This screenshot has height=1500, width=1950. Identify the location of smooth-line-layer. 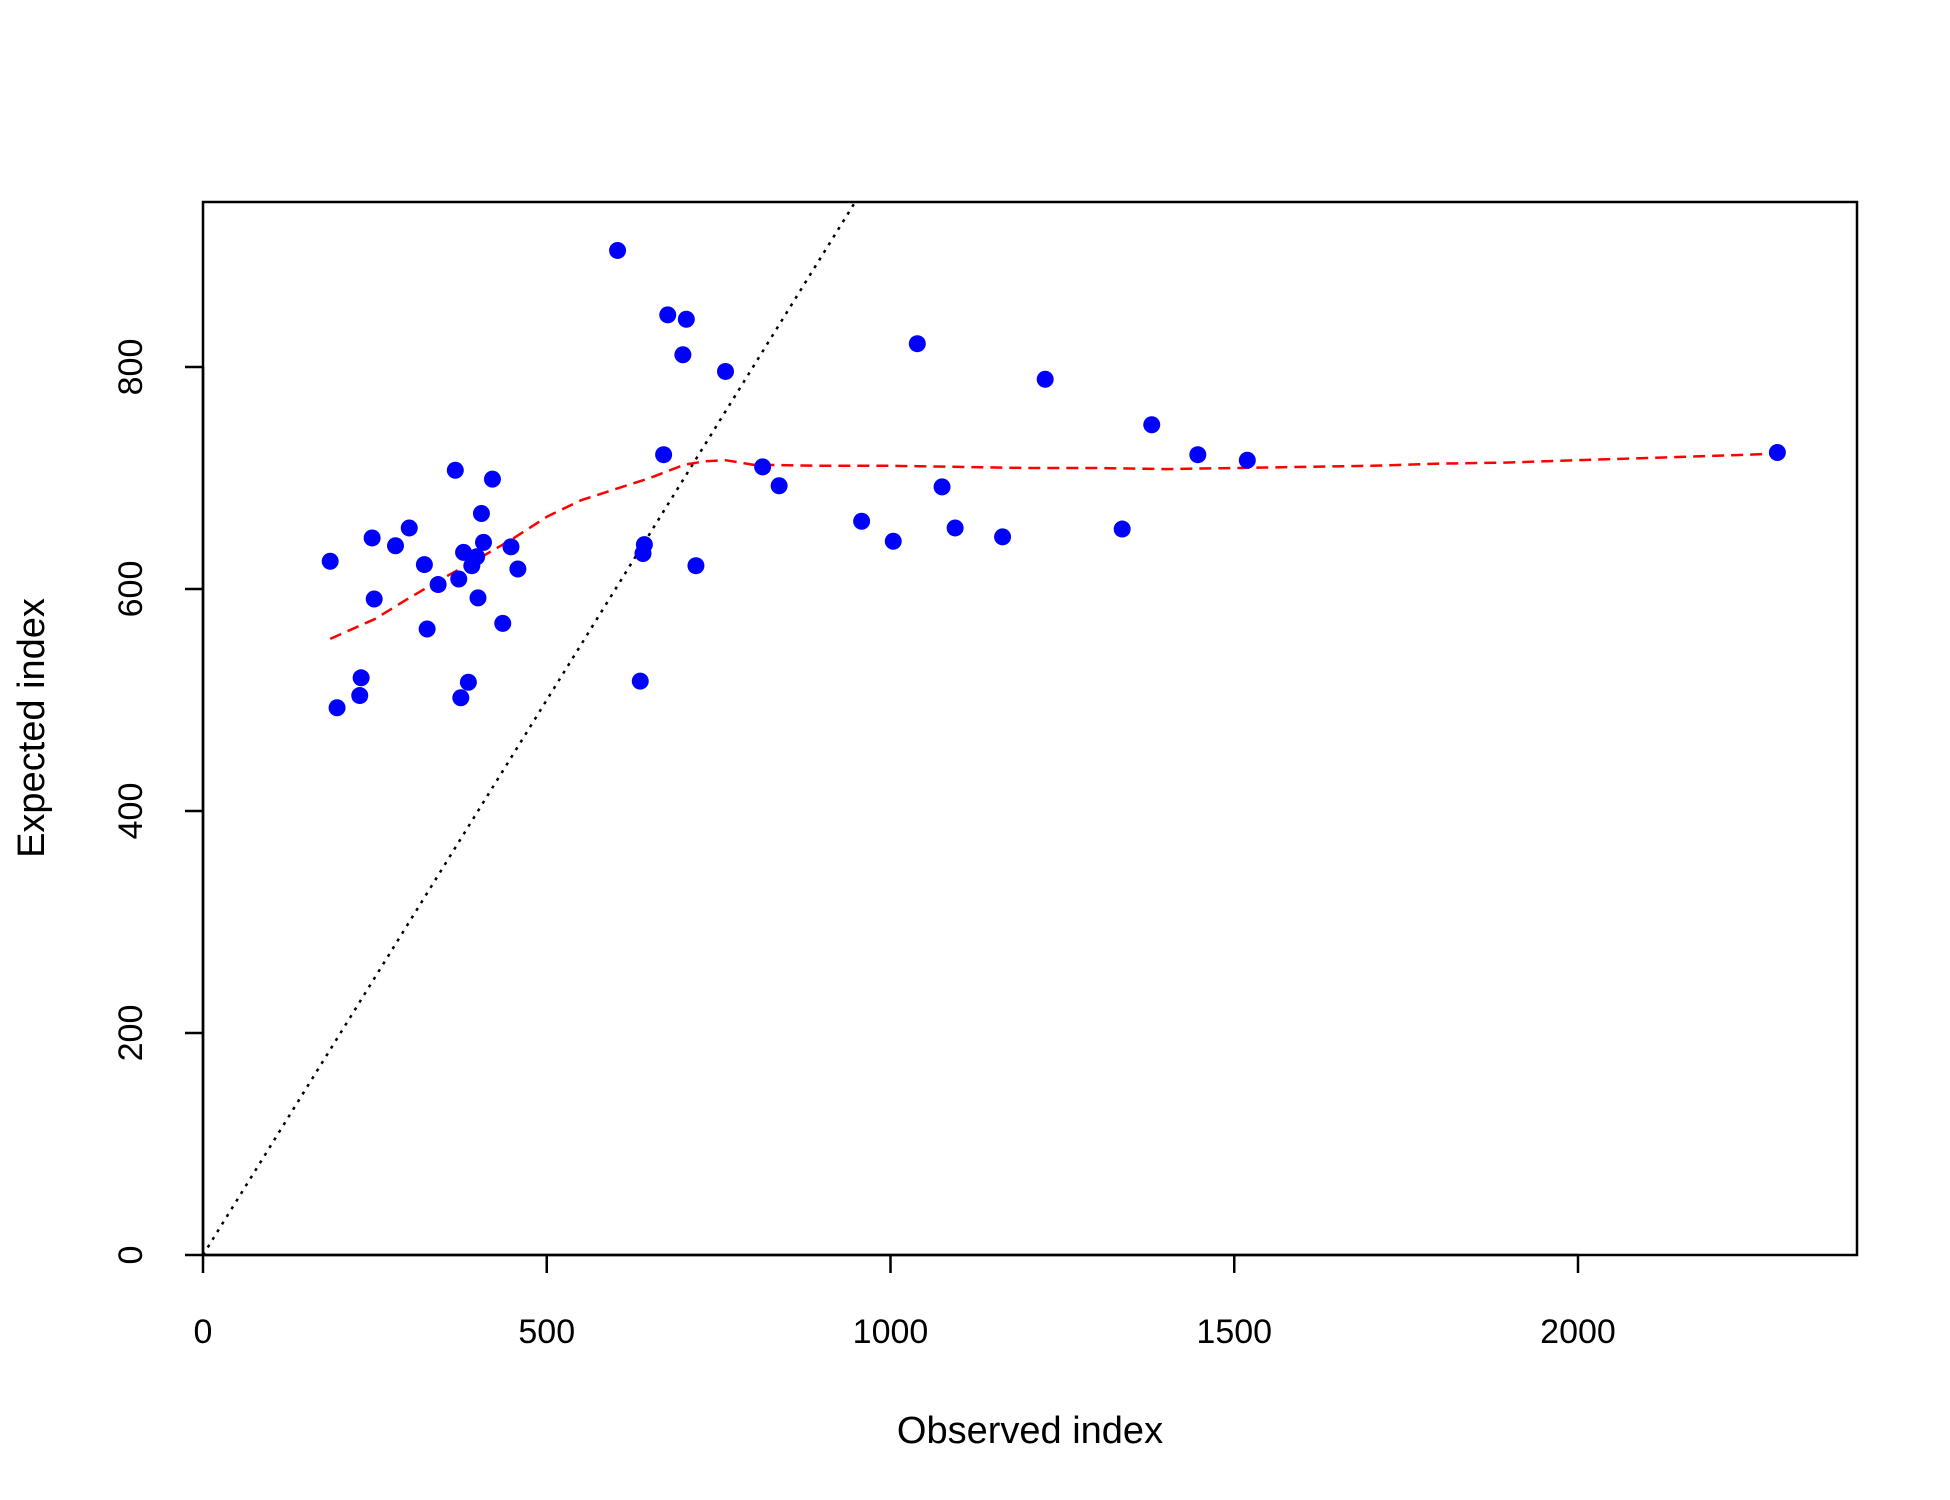
(1053, 546).